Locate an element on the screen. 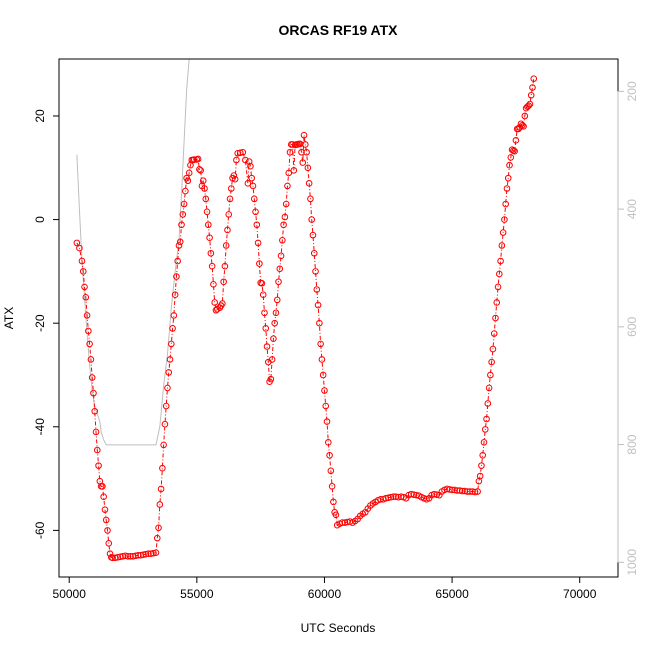 This screenshot has height=650, width=650. x-tick-label: 50000 is located at coordinates (70, 594).